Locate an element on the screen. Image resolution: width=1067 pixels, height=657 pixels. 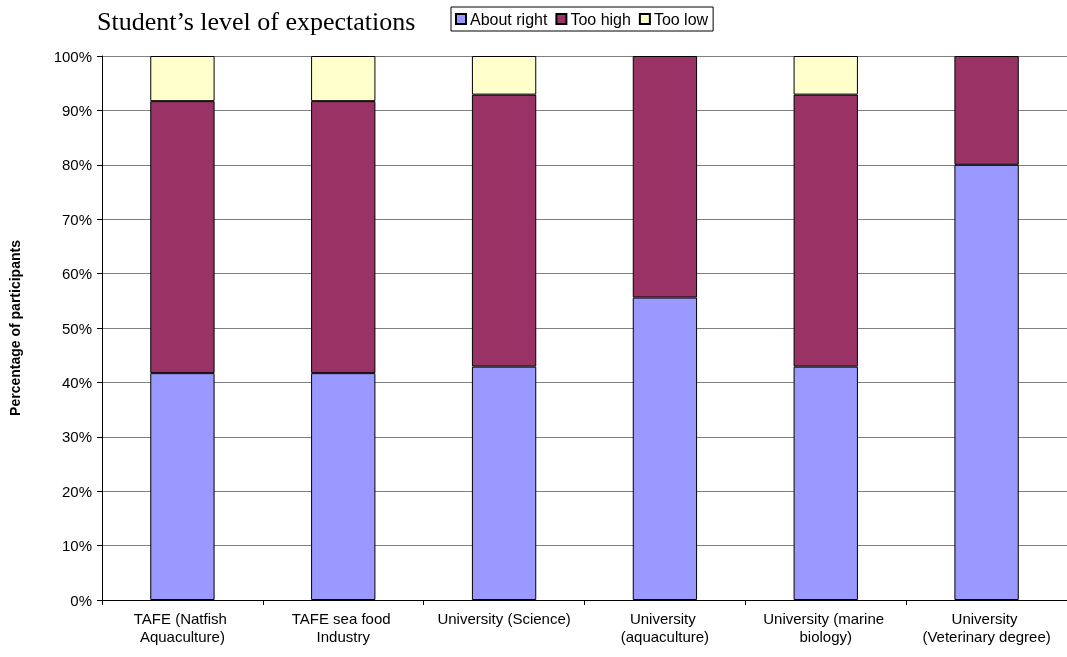
x-tick-label: University (marine biology) is located at coordinates (826, 627).